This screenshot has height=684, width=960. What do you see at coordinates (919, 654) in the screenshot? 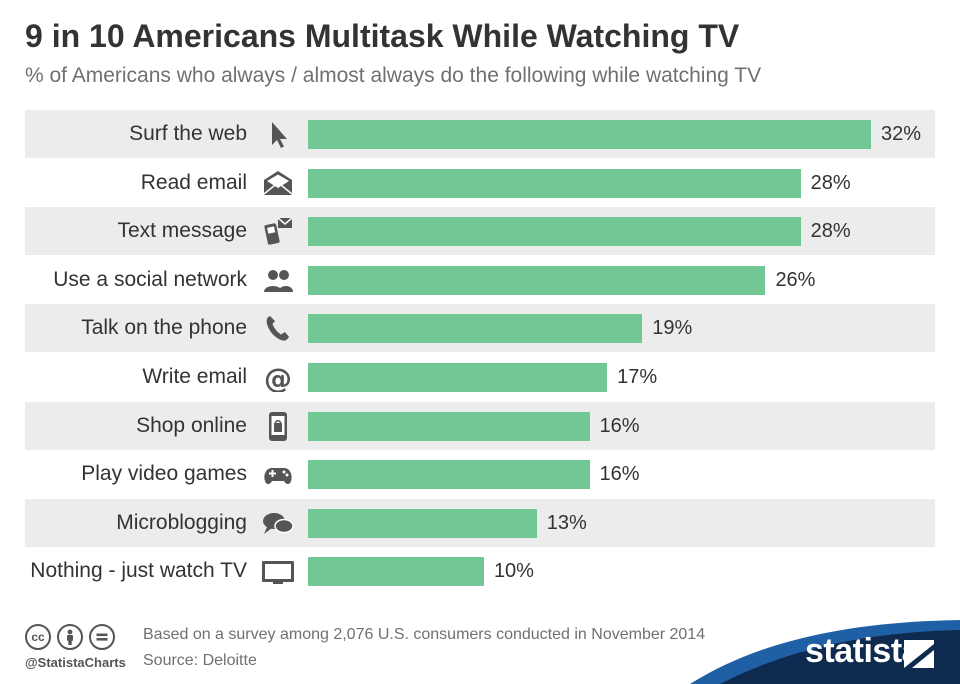
I see `statista-mark-icon` at bounding box center [919, 654].